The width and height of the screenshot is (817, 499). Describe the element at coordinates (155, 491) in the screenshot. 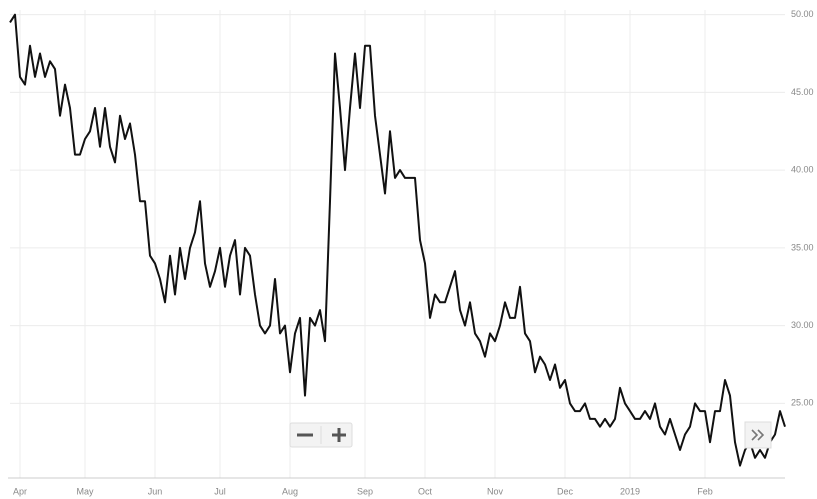

I see `x-tick-label: Jun` at that location.